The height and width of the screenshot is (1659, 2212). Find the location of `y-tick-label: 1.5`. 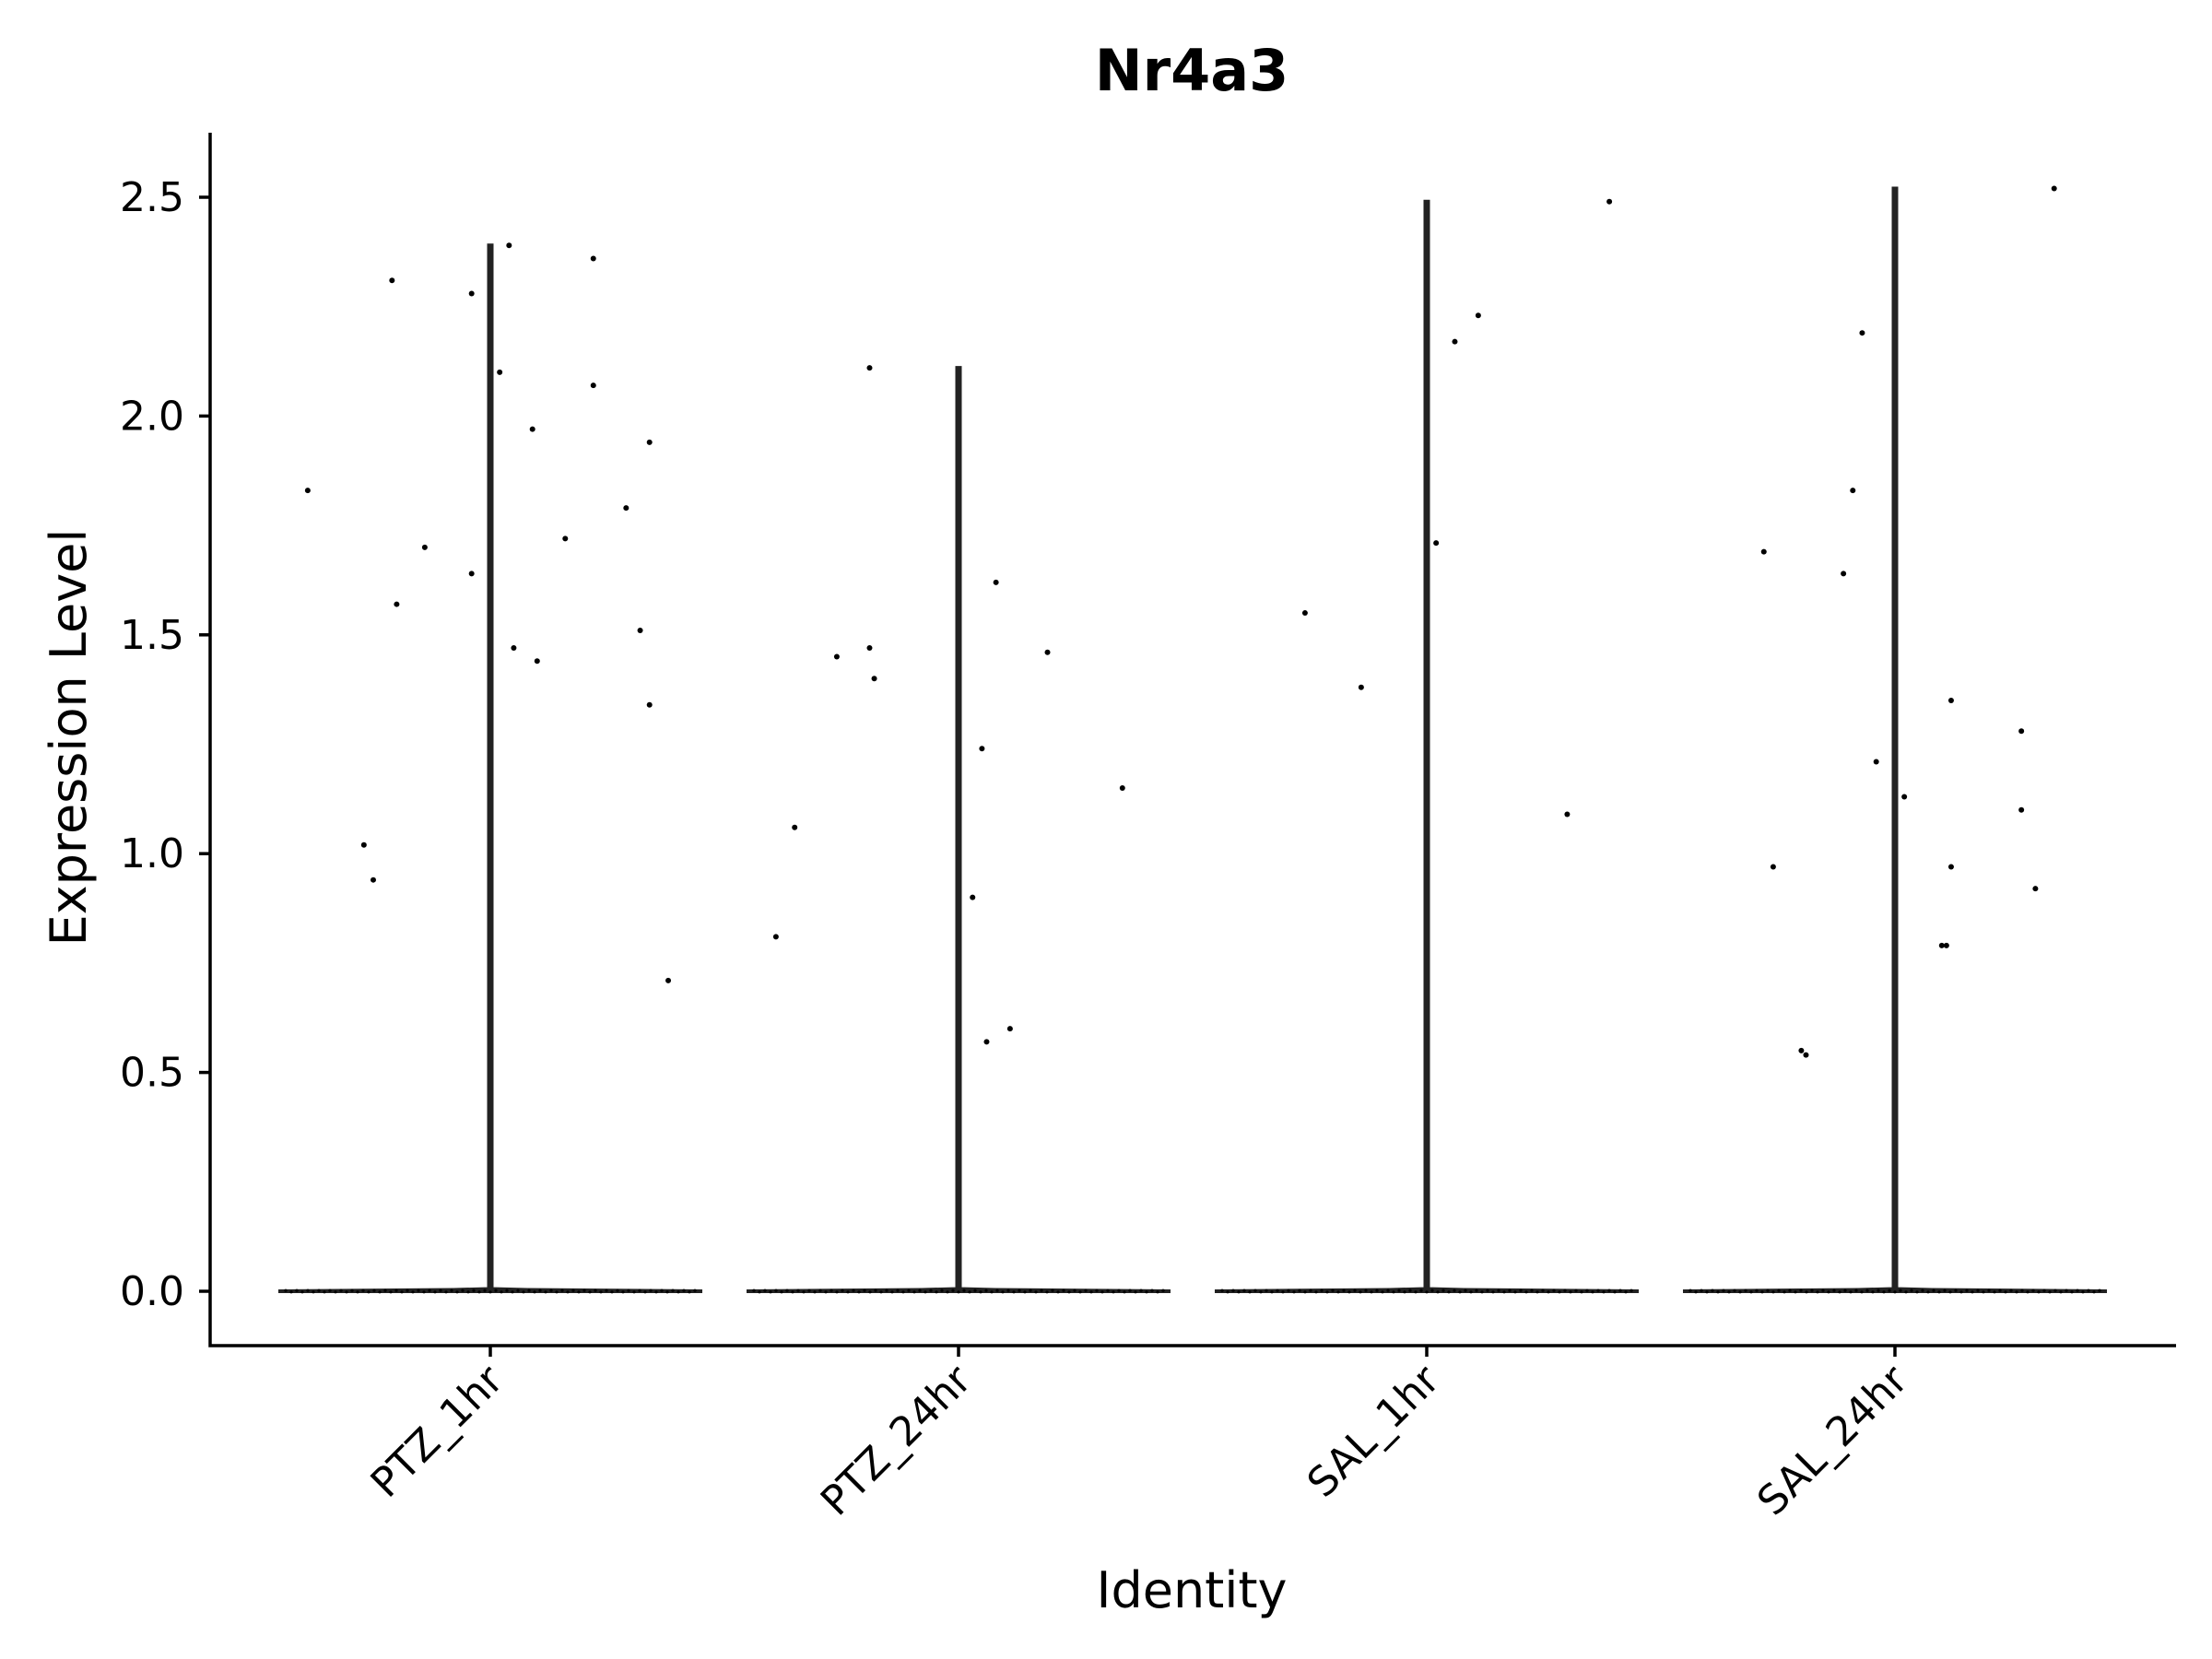

y-tick-label: 1.5 is located at coordinates (152, 635).